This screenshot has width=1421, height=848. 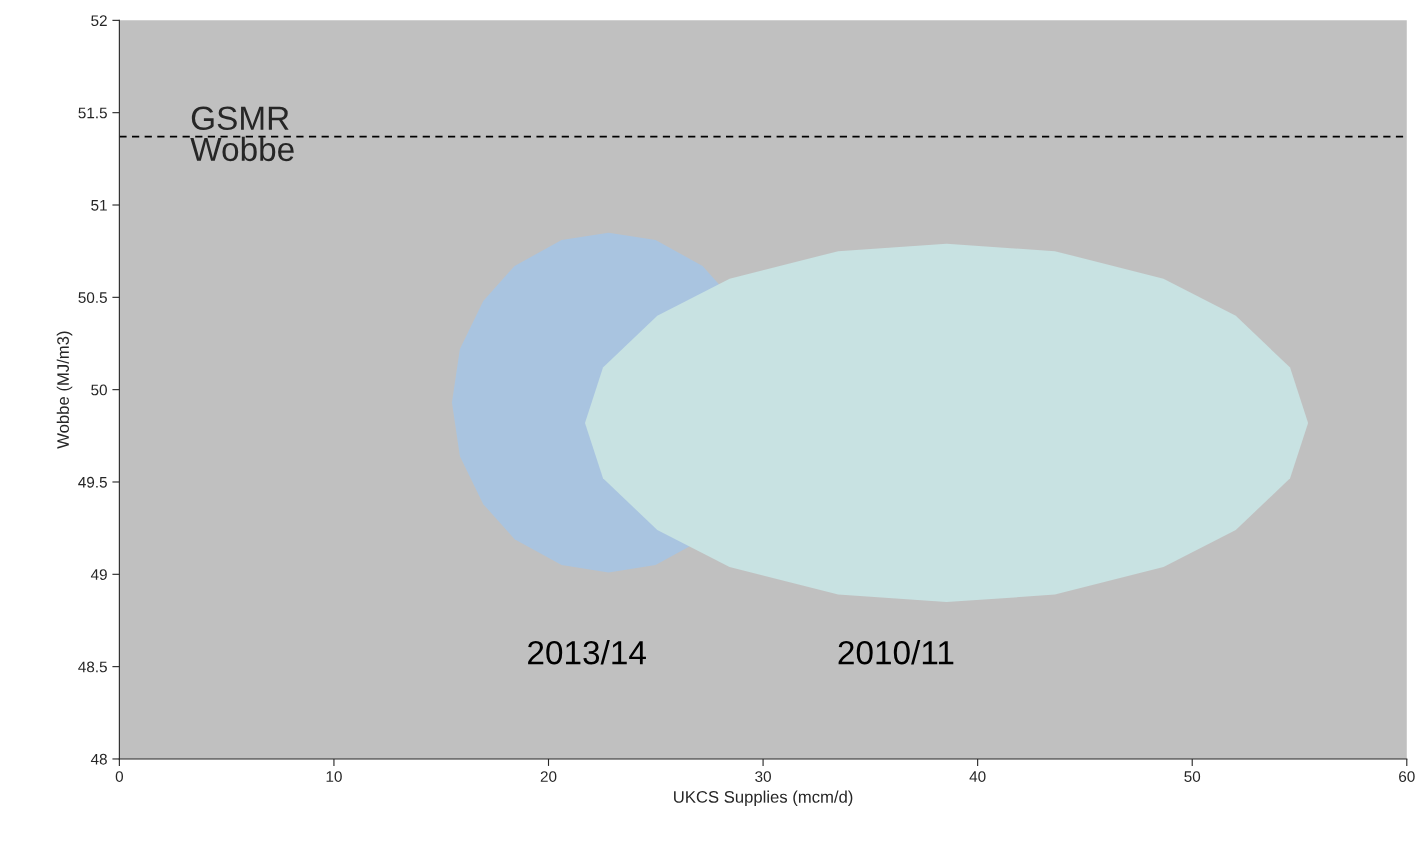 I want to click on y-tick-label: 50.5, so click(x=92, y=298).